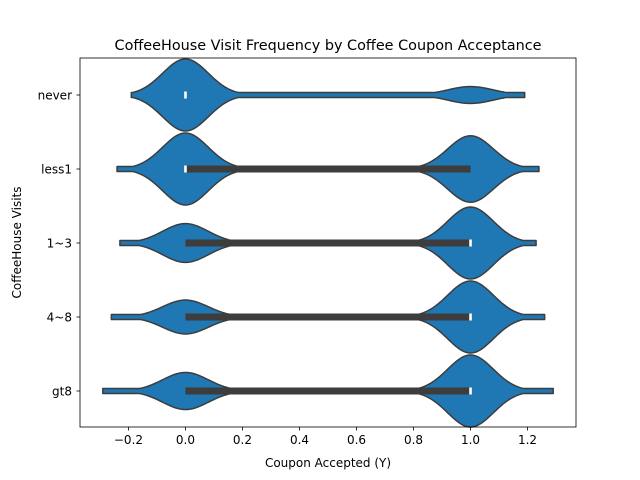 Image resolution: width=640 pixels, height=480 pixels. I want to click on y-axis-ticks: never less1 1~3 4~8 gt8, so click(59, 243).